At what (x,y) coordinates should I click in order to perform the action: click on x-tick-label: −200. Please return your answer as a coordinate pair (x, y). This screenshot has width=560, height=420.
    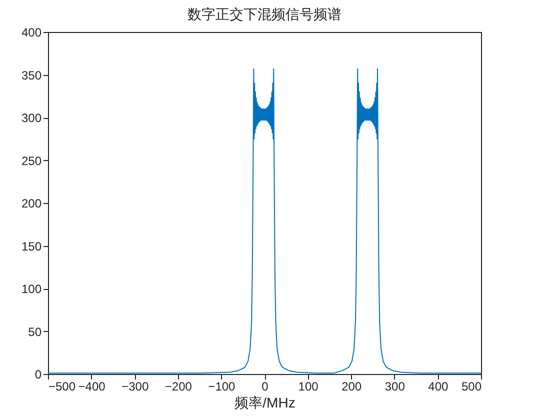
    Looking at the image, I should click on (178, 387).